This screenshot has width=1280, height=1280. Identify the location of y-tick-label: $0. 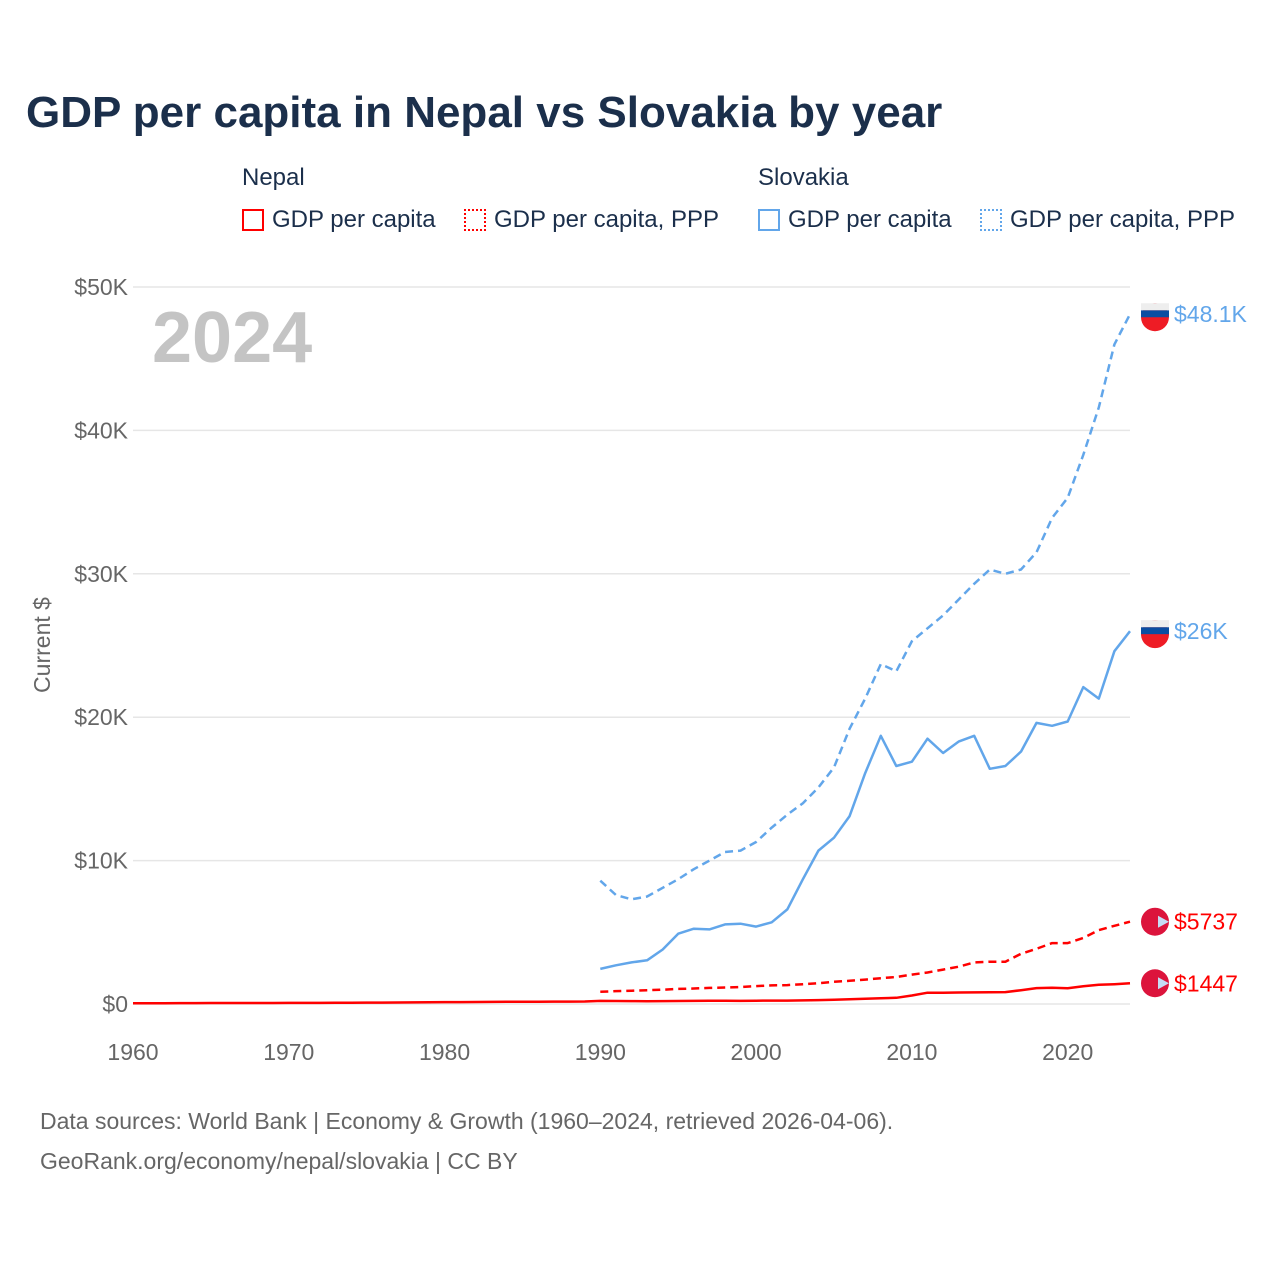
(115, 1004).